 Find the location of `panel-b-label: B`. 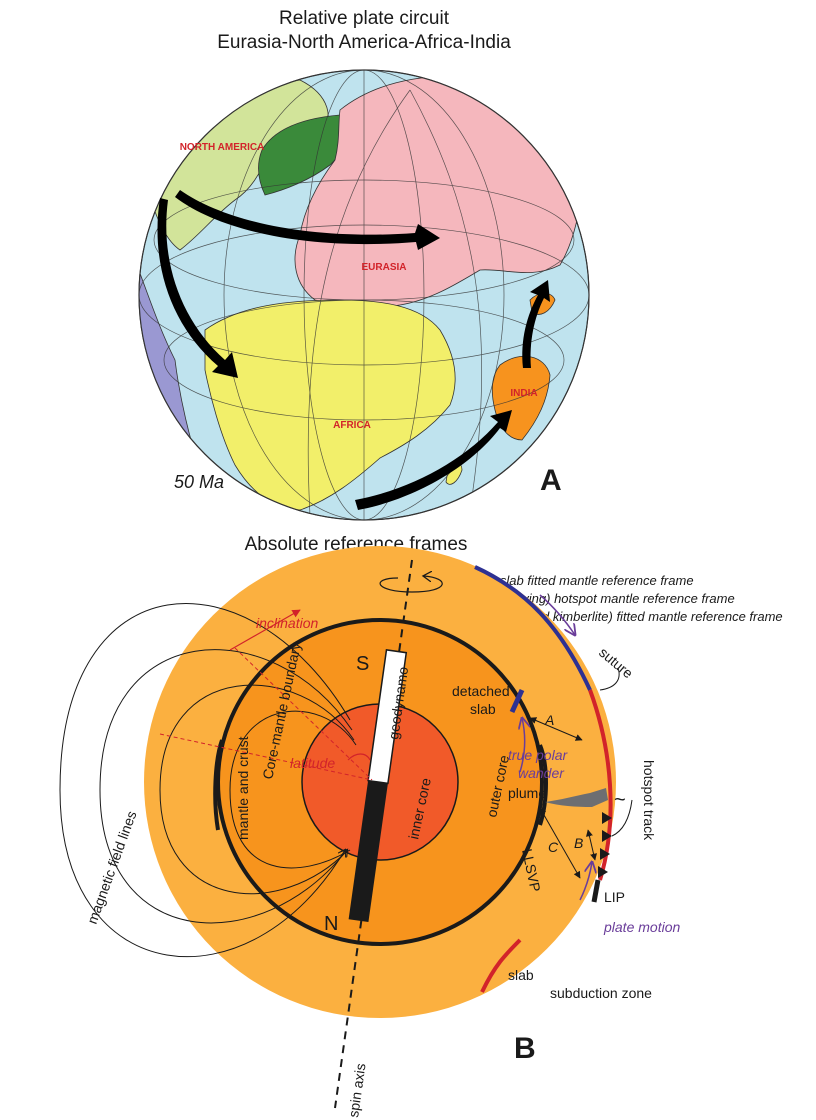

panel-b-label: B is located at coordinates (525, 1048).